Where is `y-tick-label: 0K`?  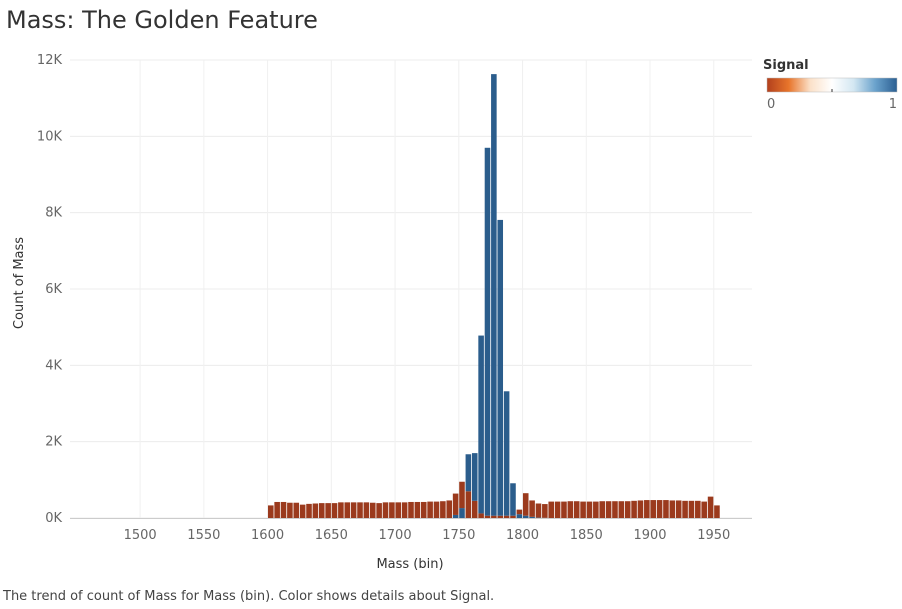 y-tick-label: 0K is located at coordinates (53, 518).